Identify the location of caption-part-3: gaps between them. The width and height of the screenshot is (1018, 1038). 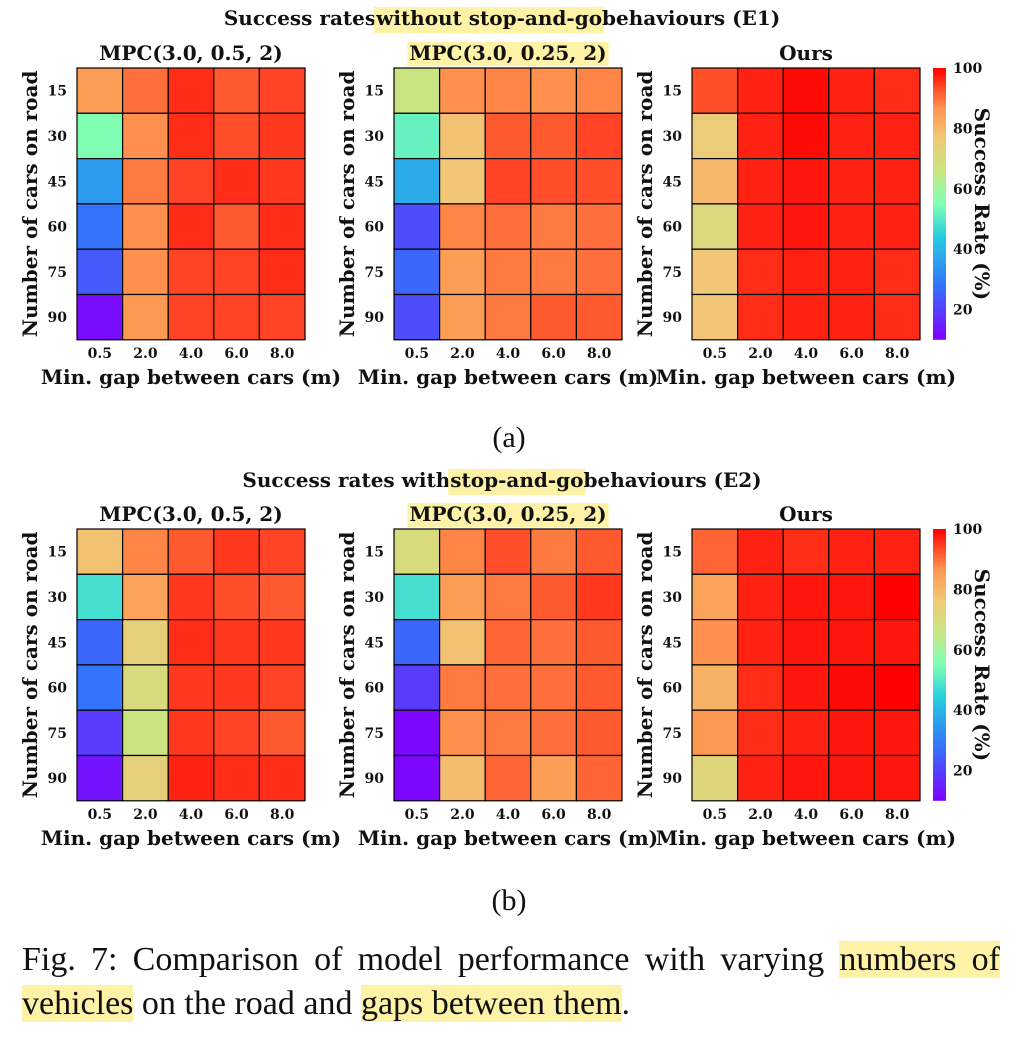
(491, 1003).